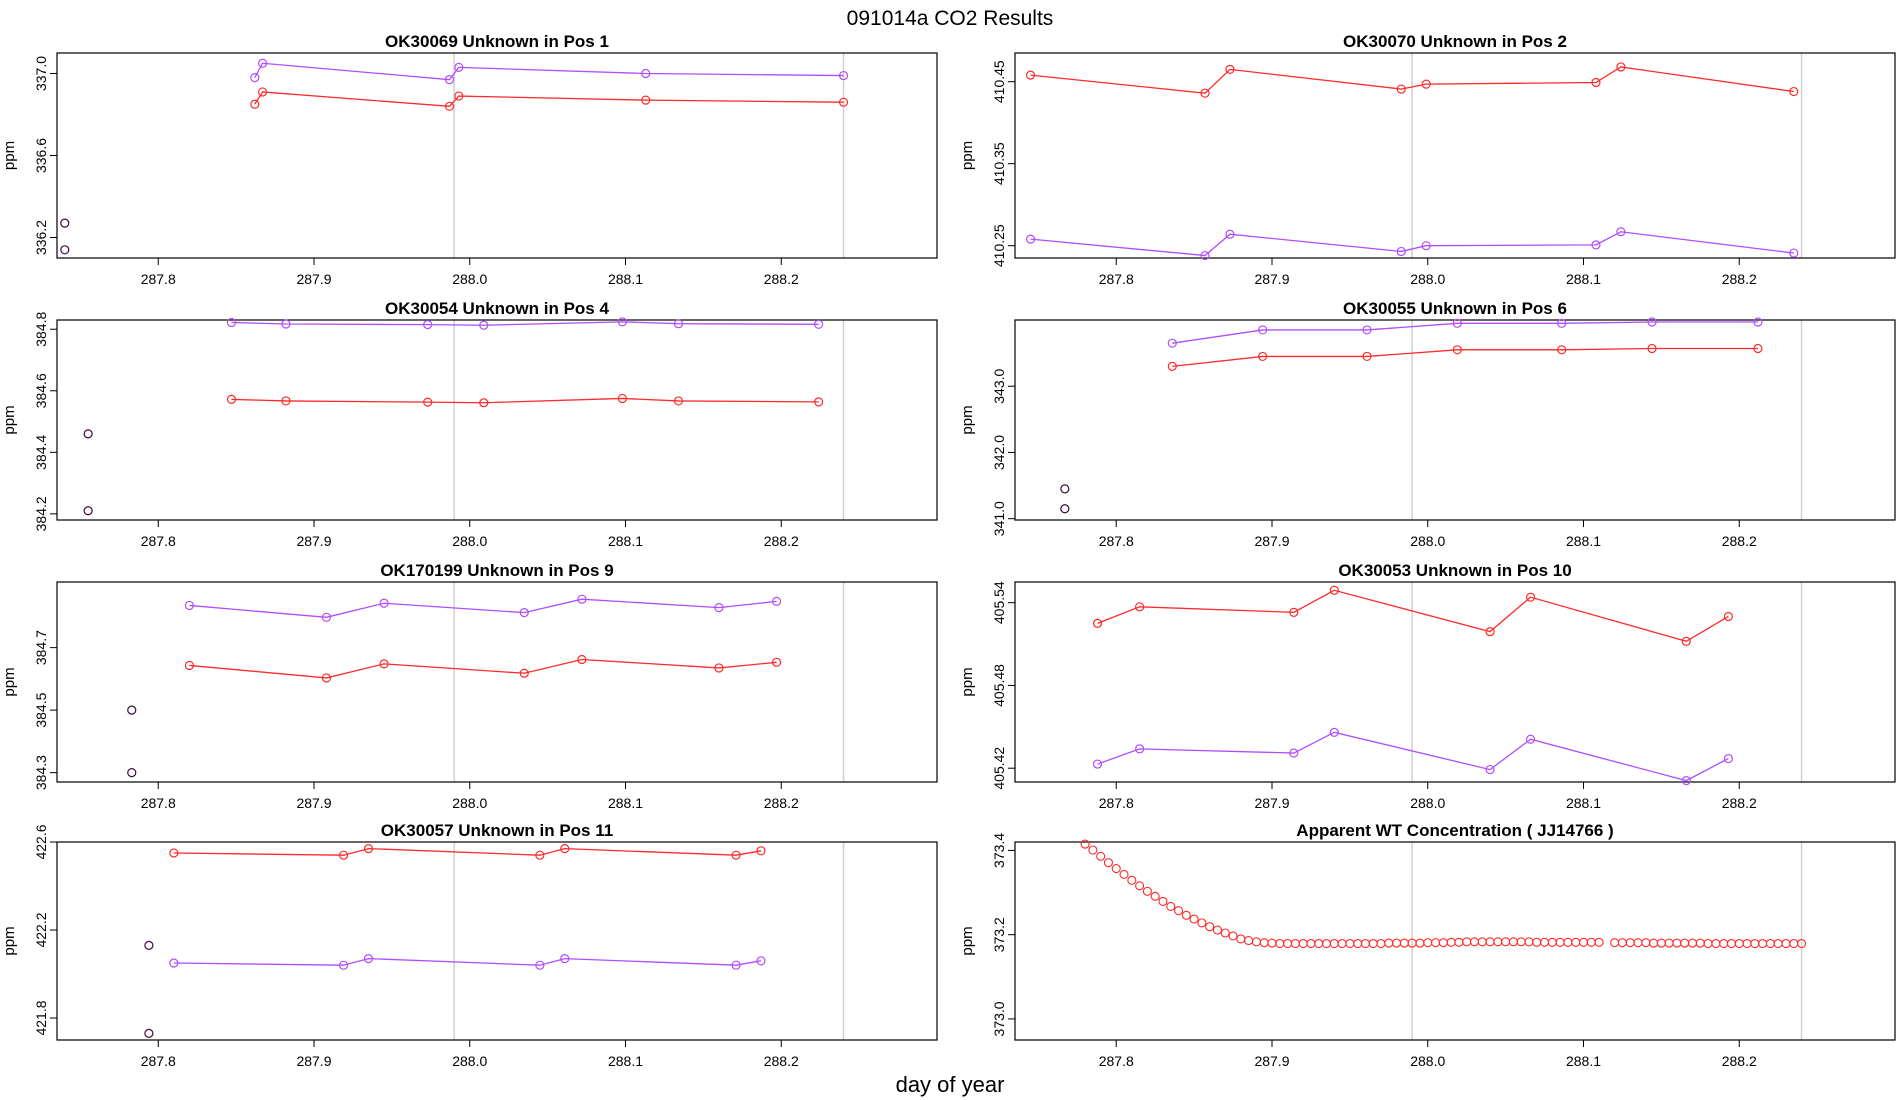 This screenshot has width=1900, height=1100. Describe the element at coordinates (41, 513) in the screenshot. I see `y-tick-label: 384.2` at that location.